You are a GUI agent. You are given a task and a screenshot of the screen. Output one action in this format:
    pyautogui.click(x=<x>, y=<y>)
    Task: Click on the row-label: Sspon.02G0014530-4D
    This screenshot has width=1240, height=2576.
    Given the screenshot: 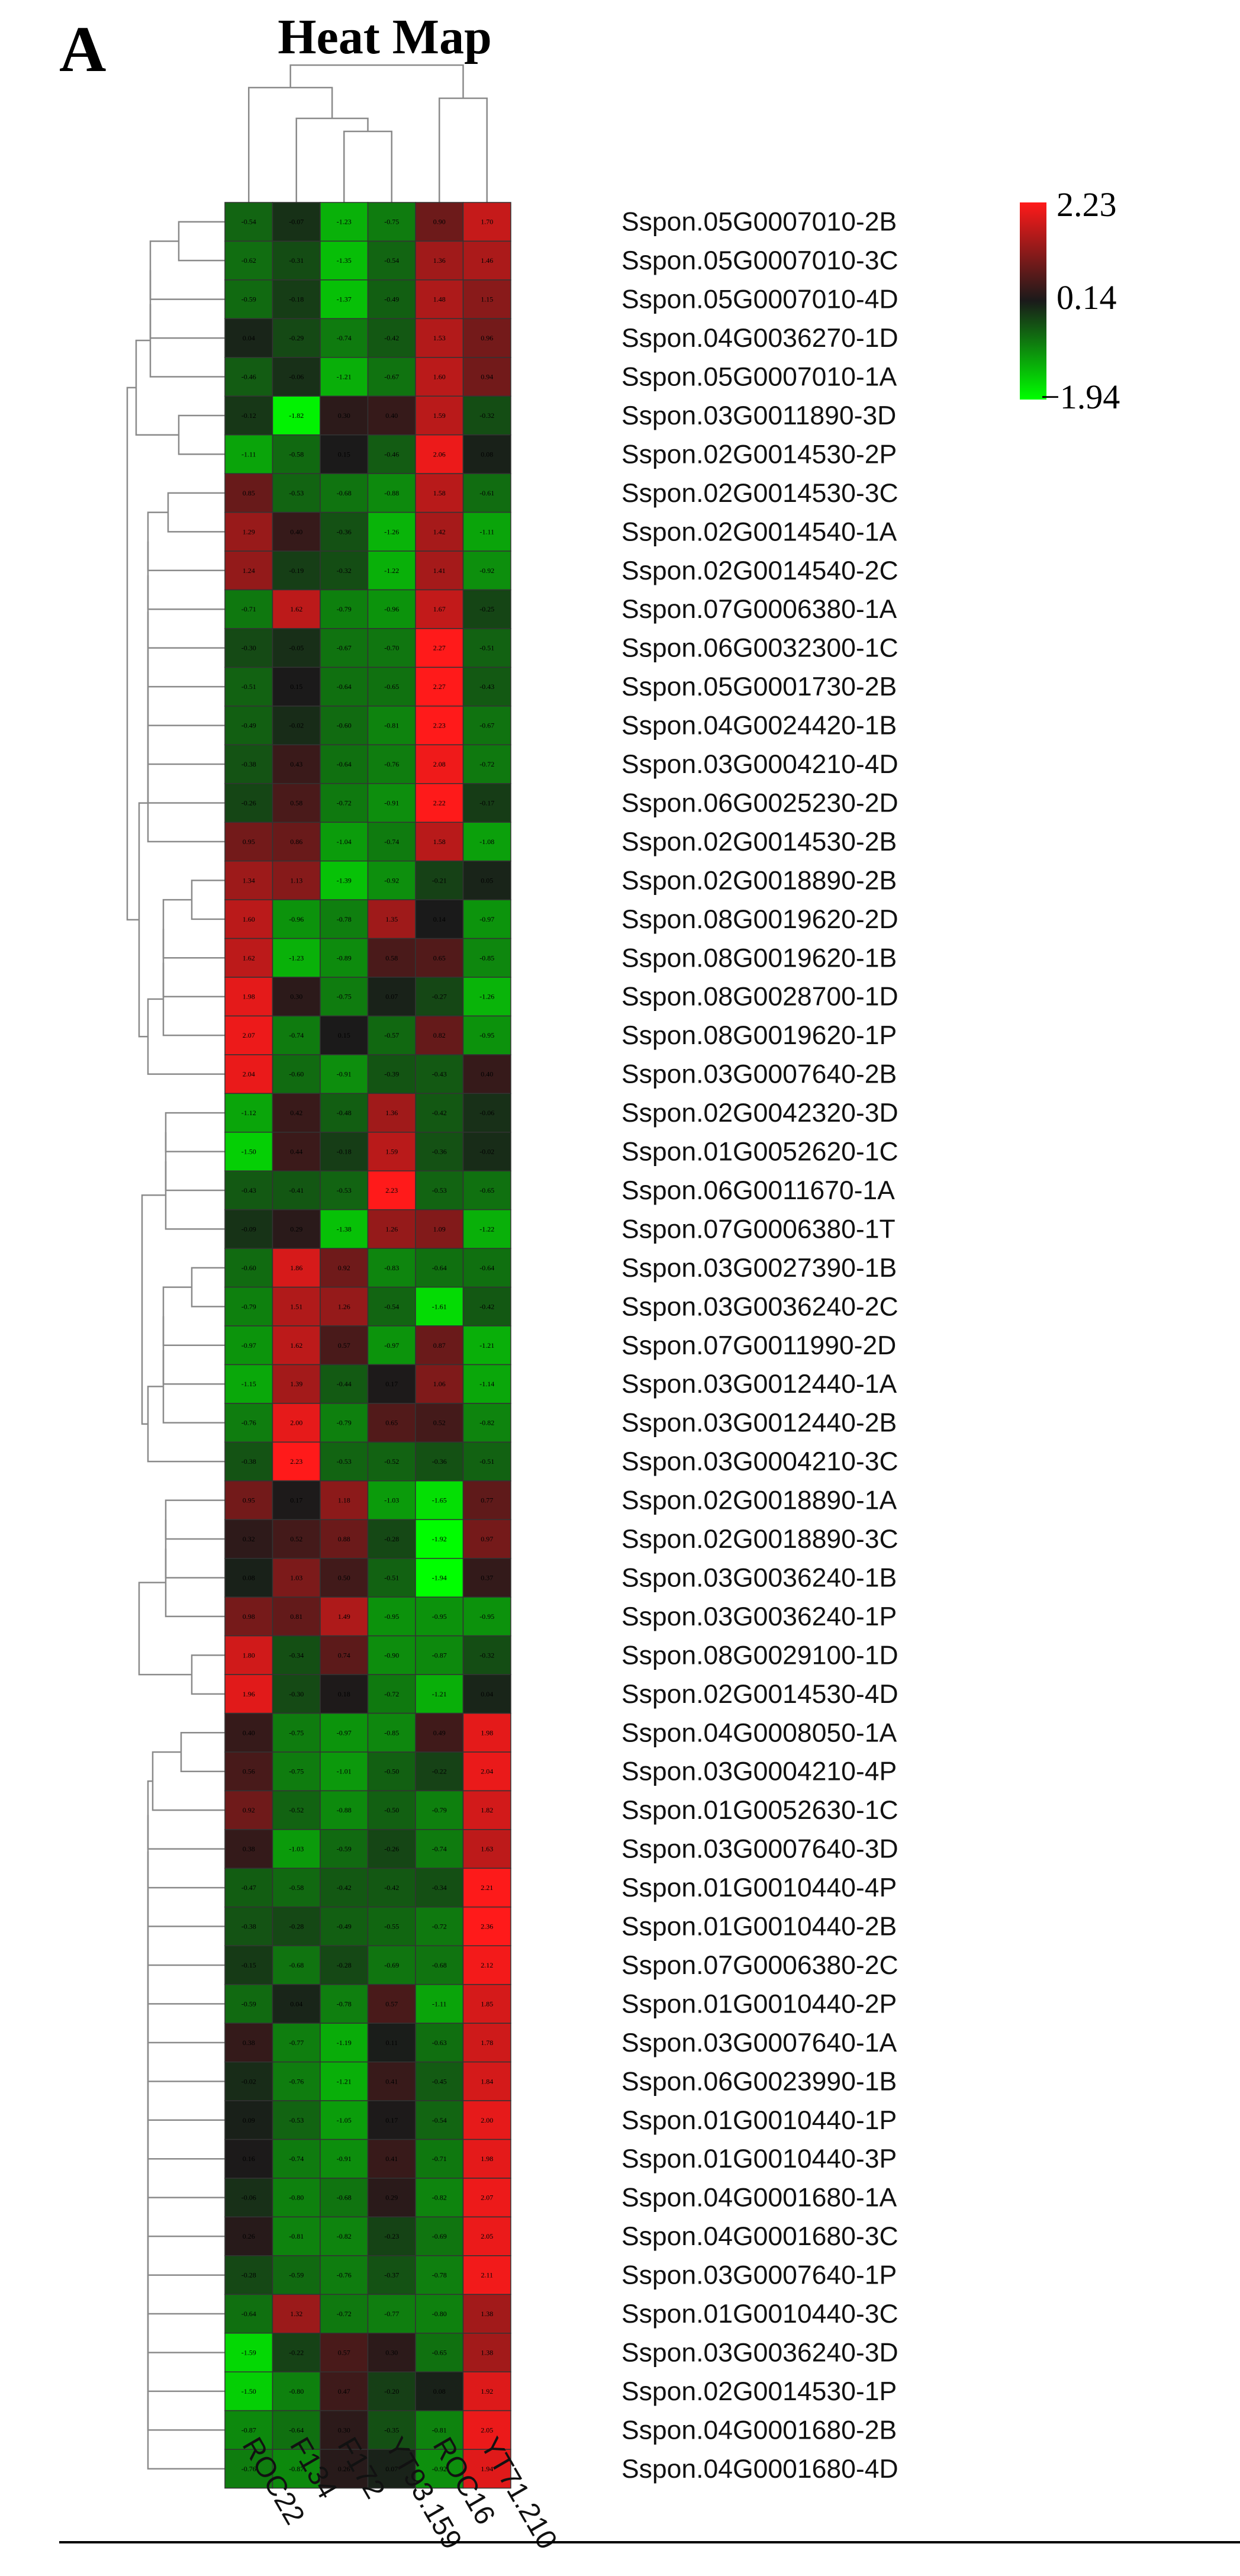 What is the action you would take?
    pyautogui.click(x=759, y=1694)
    